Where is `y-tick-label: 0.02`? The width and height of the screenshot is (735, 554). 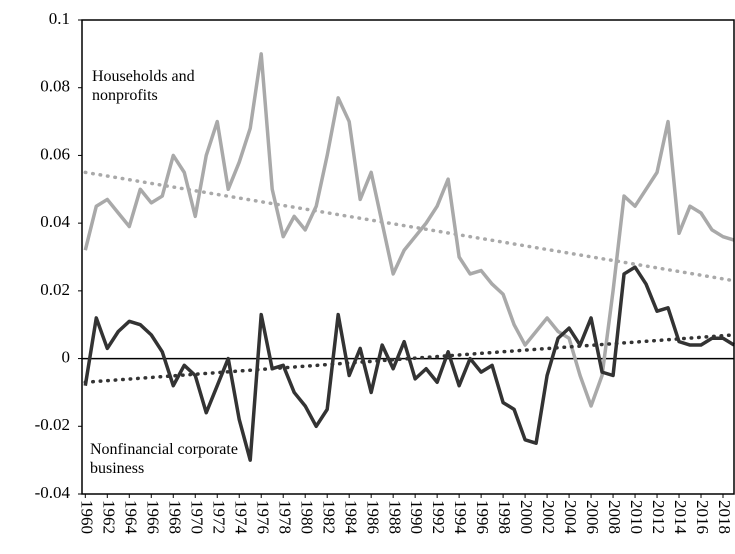
y-tick-label: 0.02 is located at coordinates (55, 289).